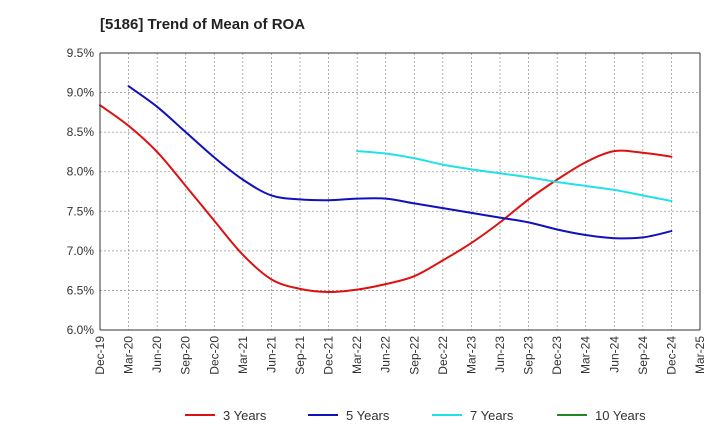 This screenshot has width=720, height=440. Describe the element at coordinates (300, 355) in the screenshot. I see `x-tick-label: Sep-21` at that location.